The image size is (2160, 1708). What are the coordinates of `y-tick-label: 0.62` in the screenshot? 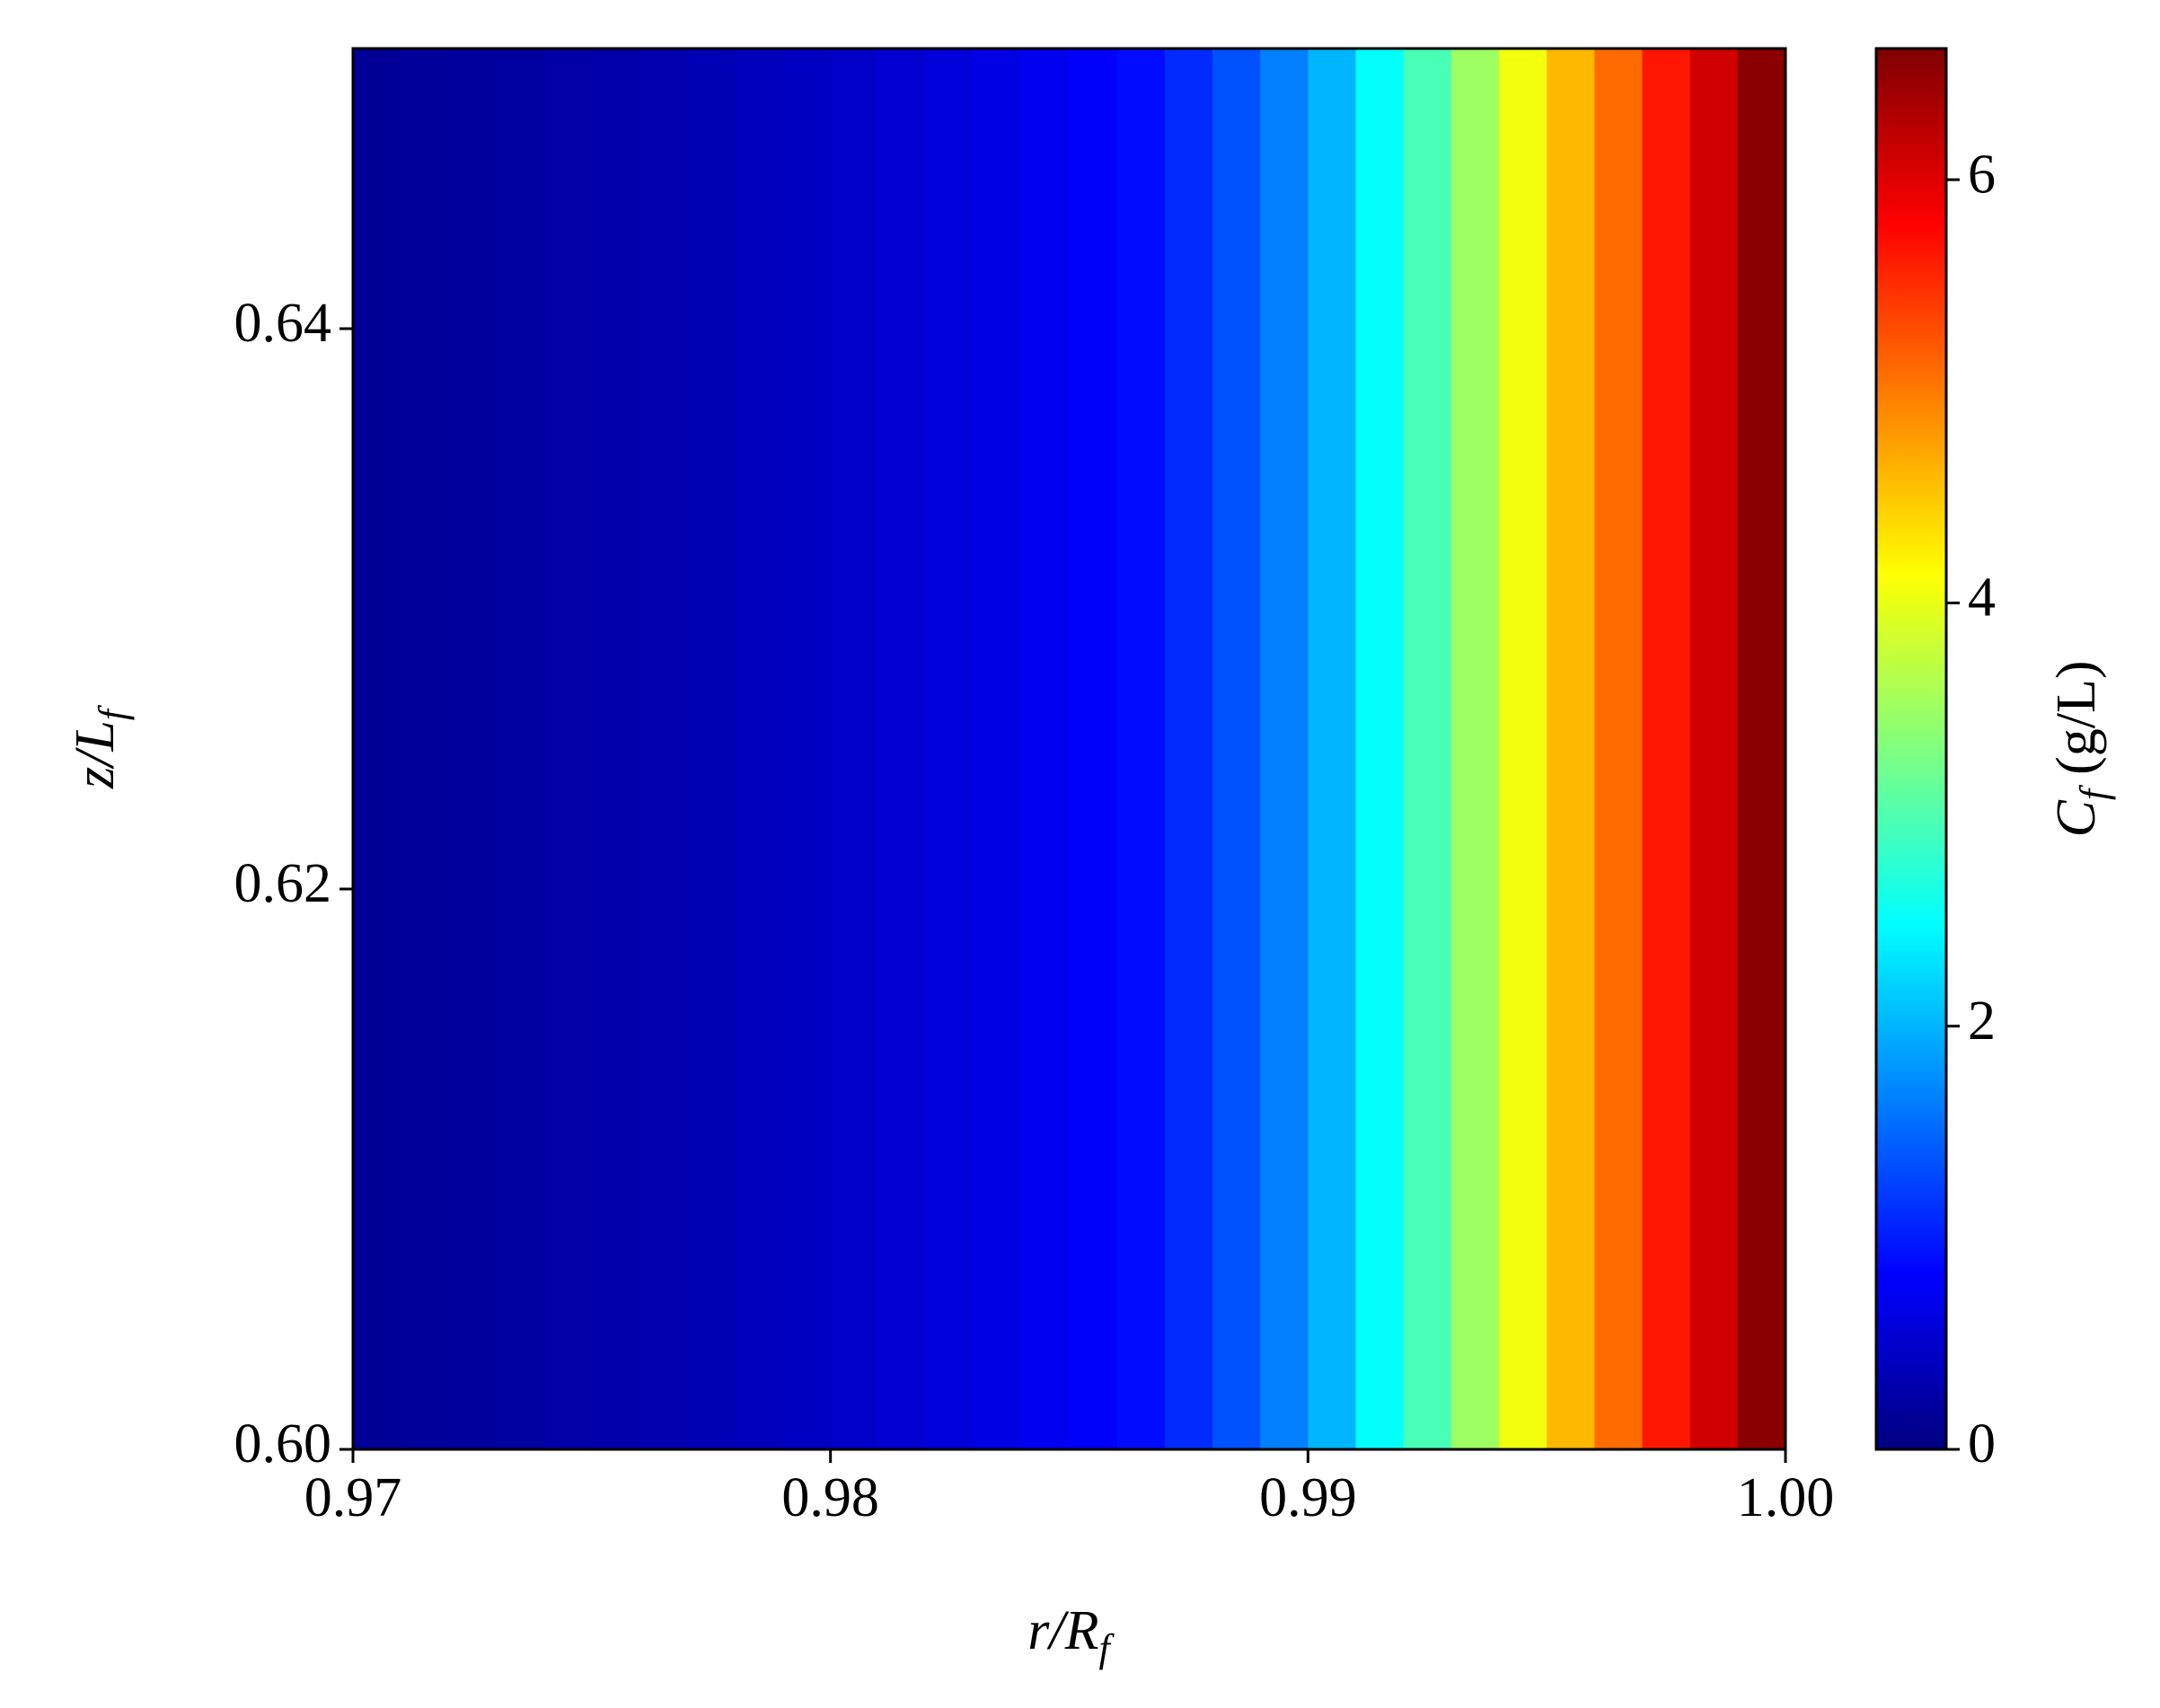 It's located at (283, 883).